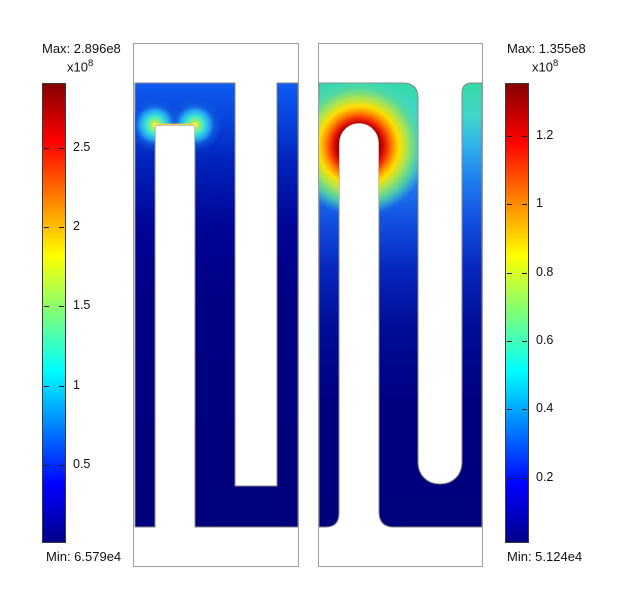 The width and height of the screenshot is (631, 599). What do you see at coordinates (82, 305) in the screenshot?
I see `colorbar-left-tick-label-1.5: 1.5` at bounding box center [82, 305].